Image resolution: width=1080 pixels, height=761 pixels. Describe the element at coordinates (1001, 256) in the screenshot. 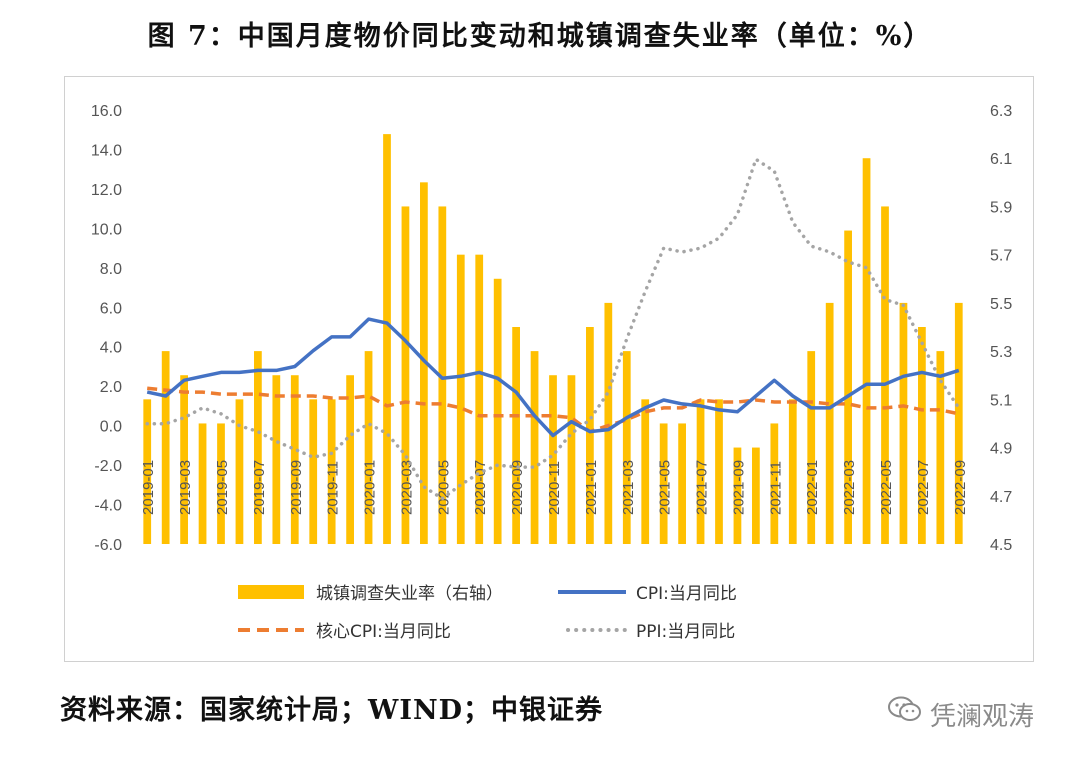

I see `y-right-tick-label: 5.7` at that location.